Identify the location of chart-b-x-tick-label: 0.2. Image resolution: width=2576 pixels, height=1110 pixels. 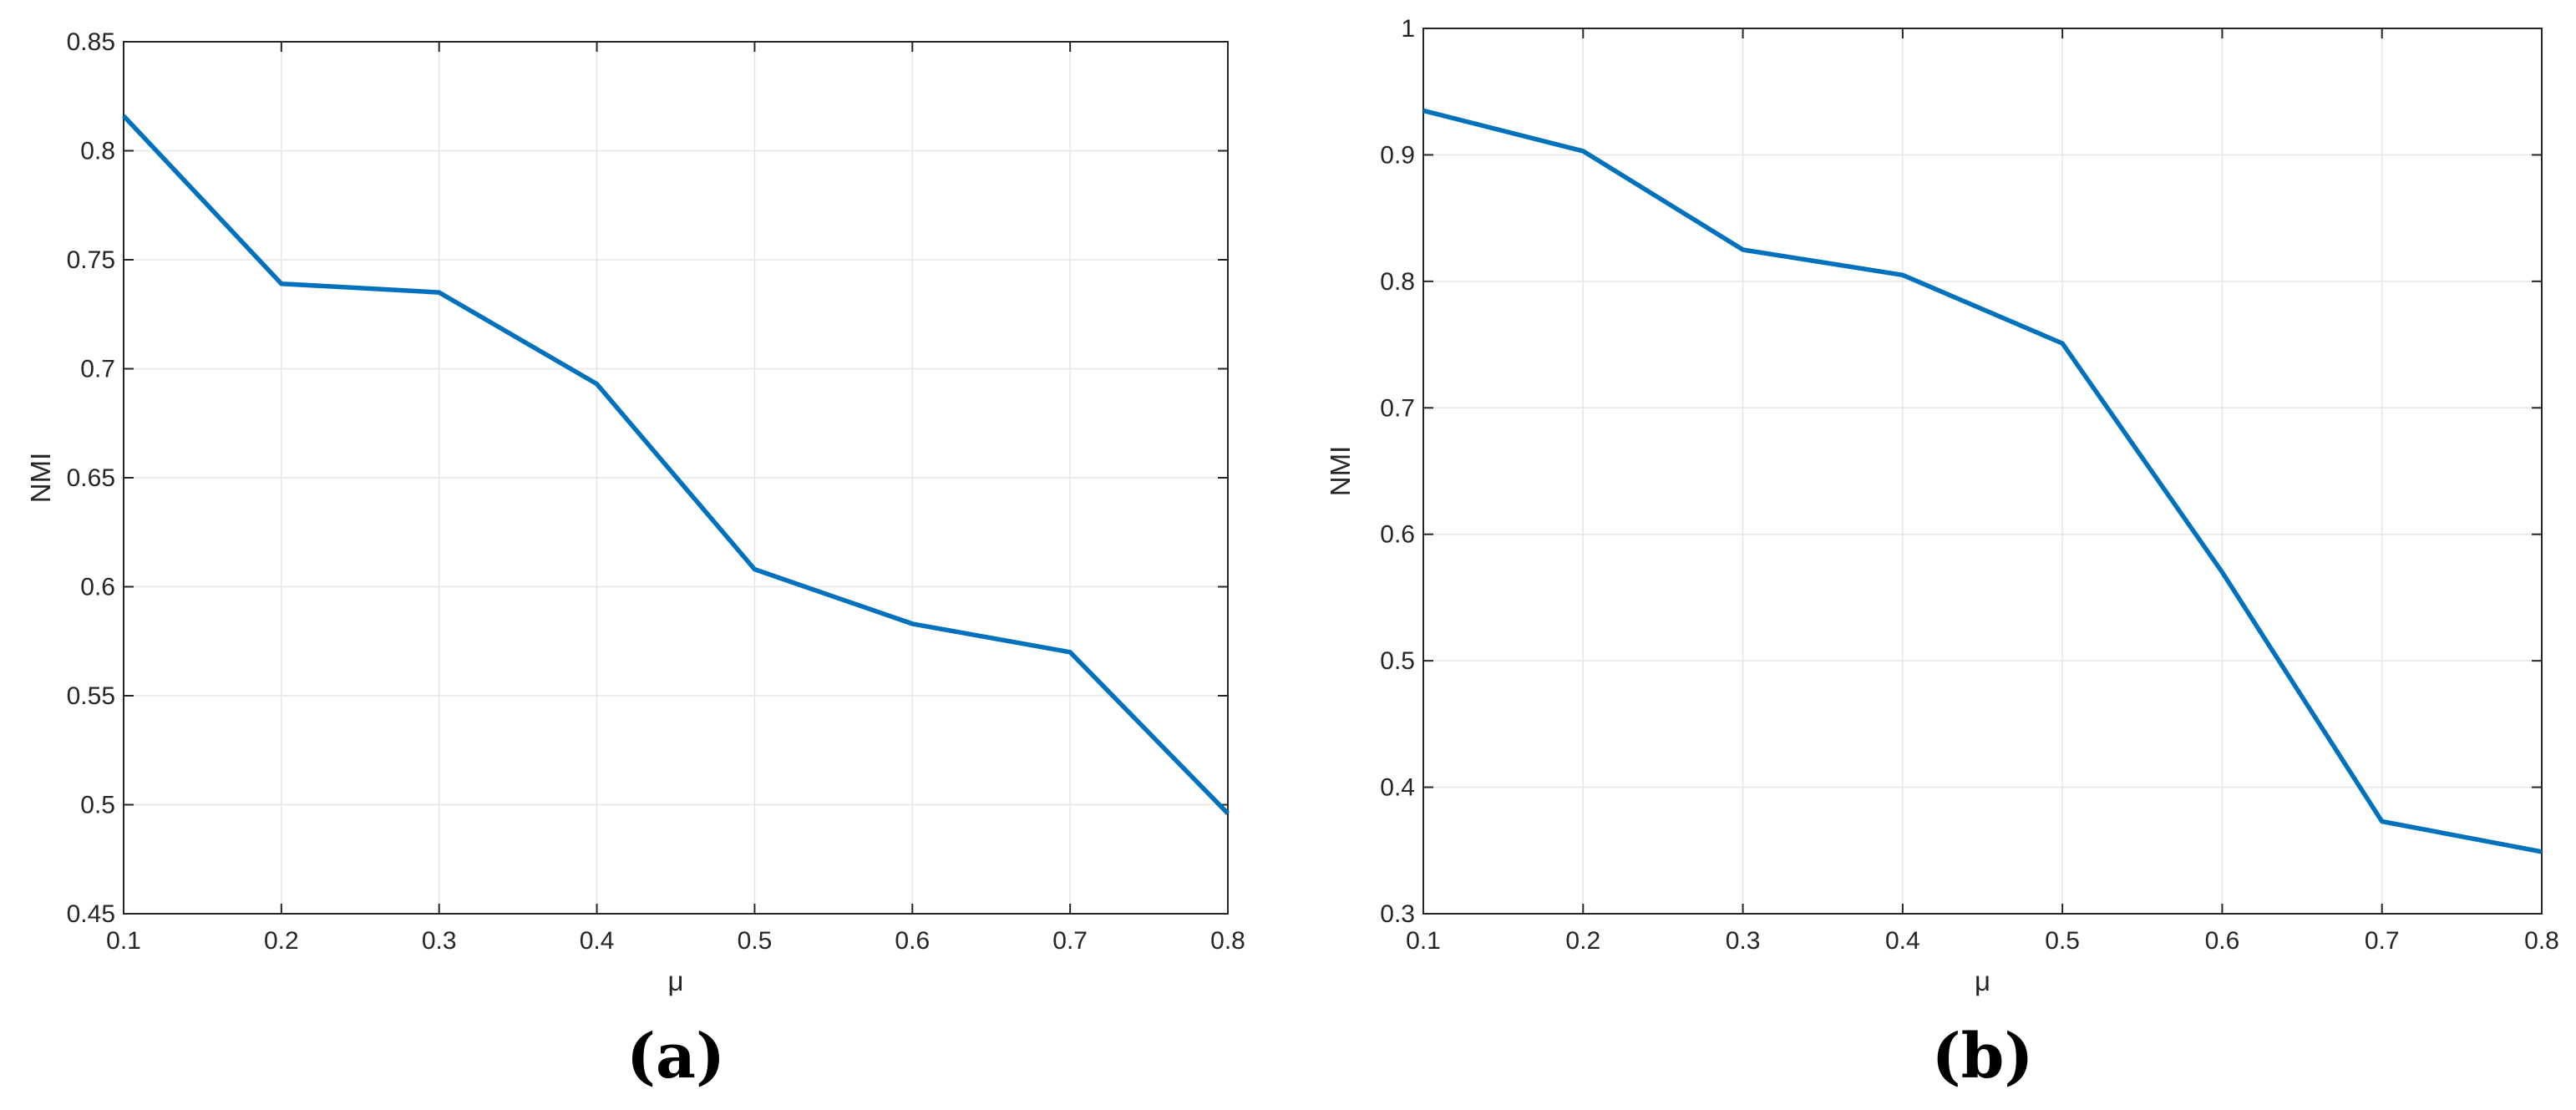
(1582, 941).